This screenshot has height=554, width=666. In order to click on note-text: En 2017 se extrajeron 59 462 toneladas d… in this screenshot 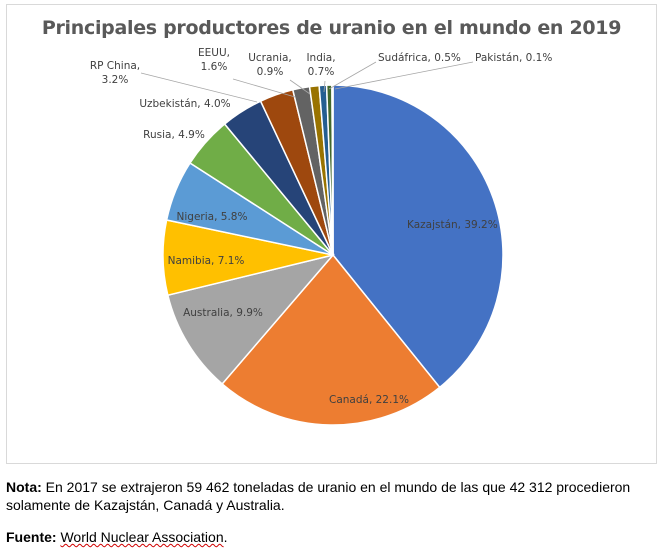, I will do `click(318, 496)`.